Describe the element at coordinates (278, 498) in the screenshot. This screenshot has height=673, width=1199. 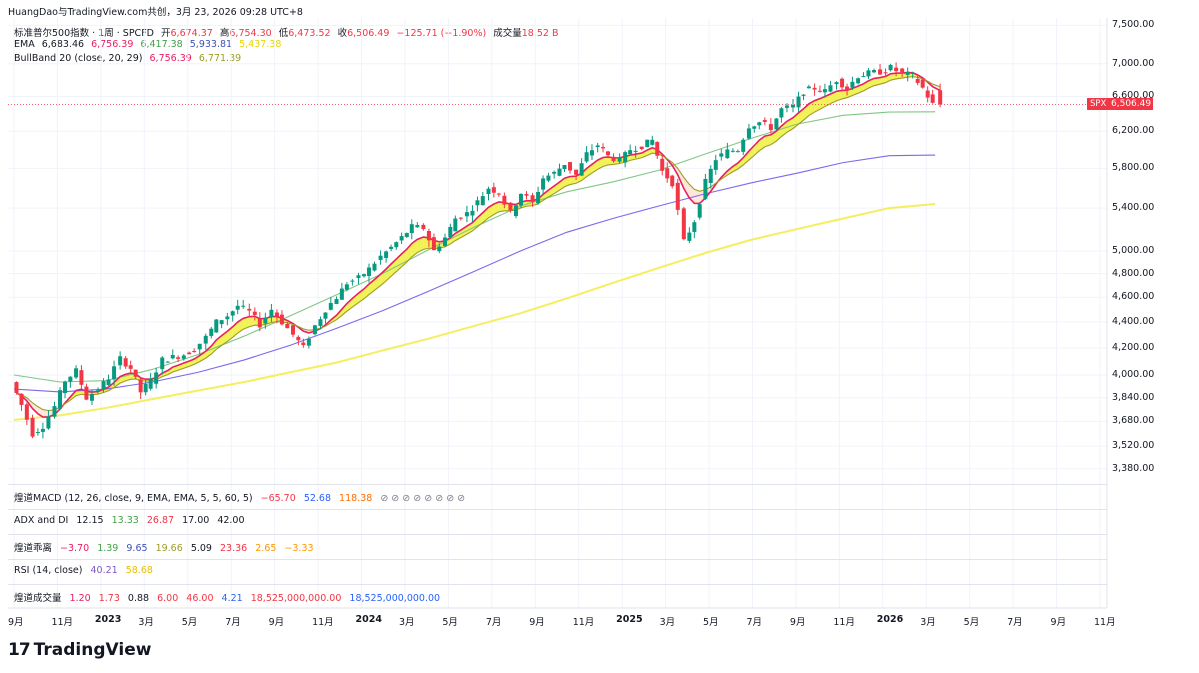
I see `macd-value-1: −65.70` at that location.